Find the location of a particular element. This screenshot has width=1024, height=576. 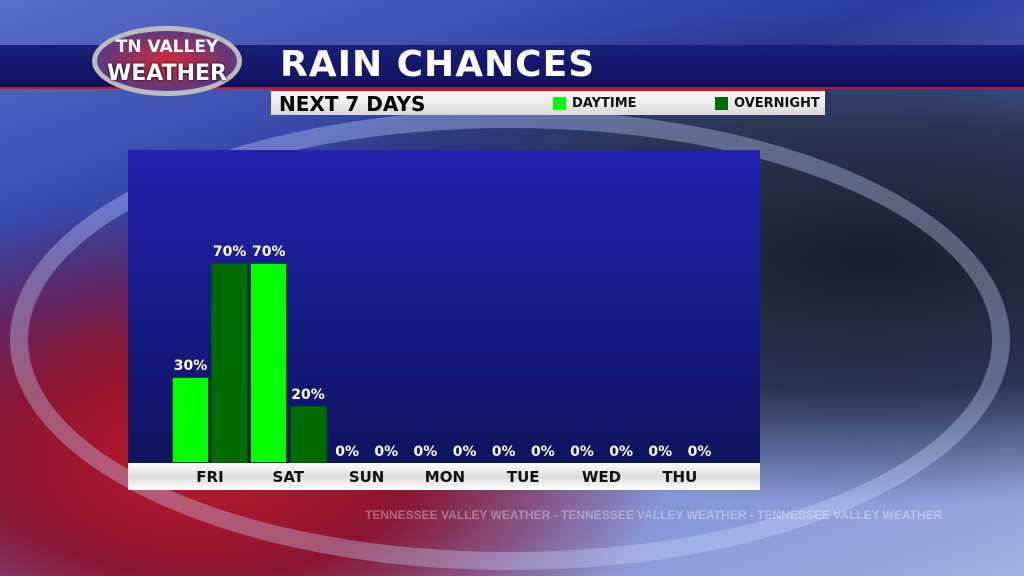

legend-label: DAYTIME is located at coordinates (604, 103).